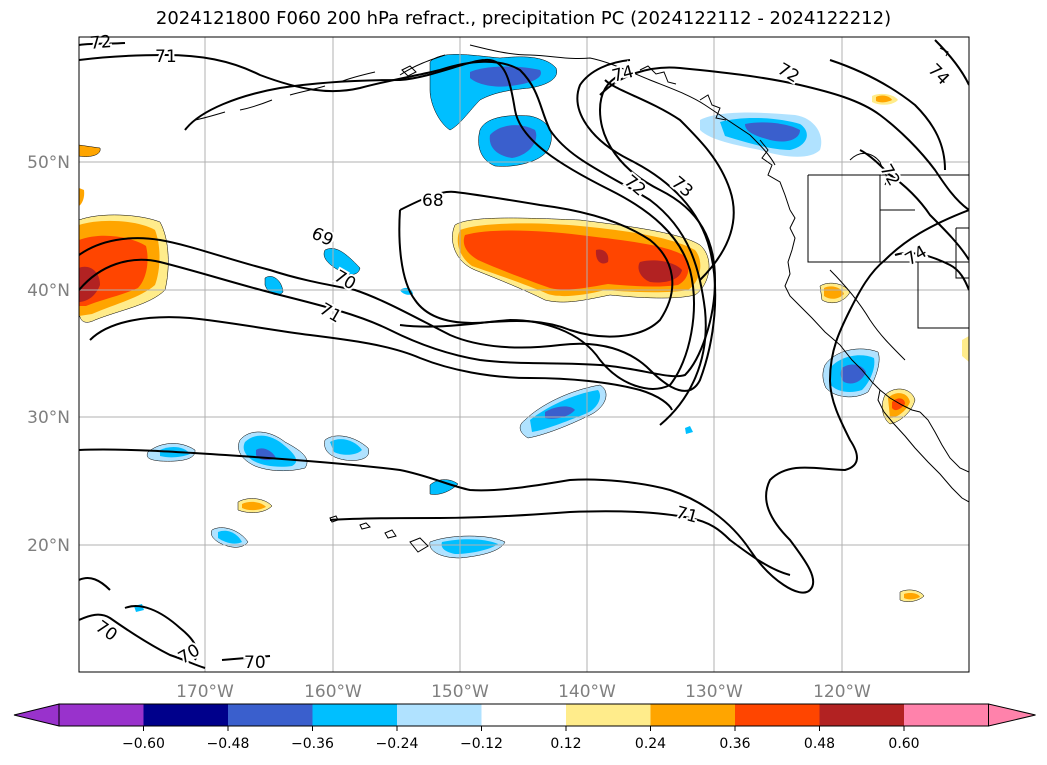 The width and height of the screenshot is (1047, 765). What do you see at coordinates (734, 744) in the screenshot?
I see `colorbar-tick-label: 0.36` at bounding box center [734, 744].